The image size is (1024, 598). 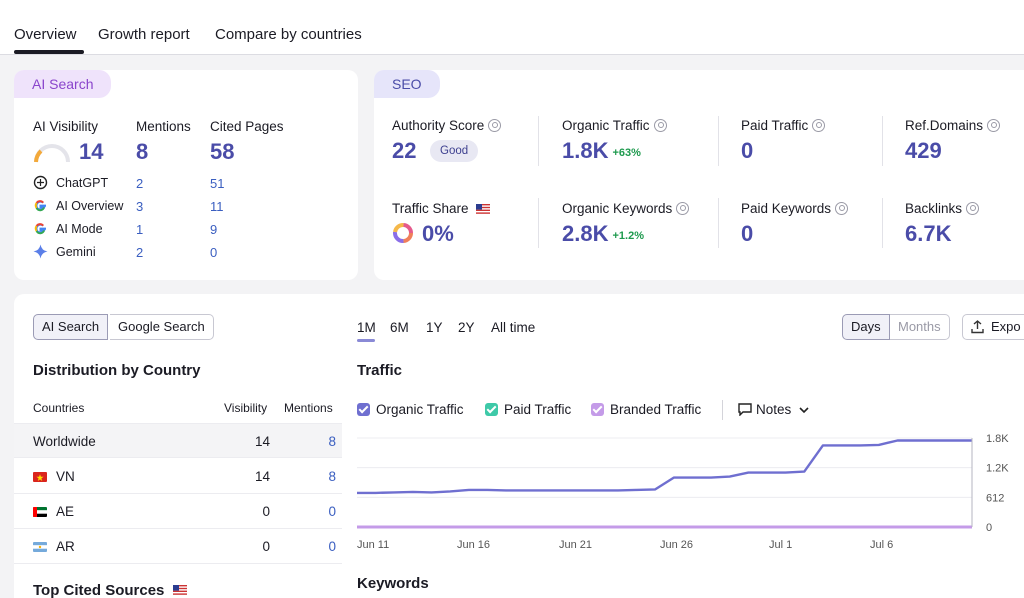 I want to click on legend-organic-traffic: Organic Traffic, so click(x=410, y=409).